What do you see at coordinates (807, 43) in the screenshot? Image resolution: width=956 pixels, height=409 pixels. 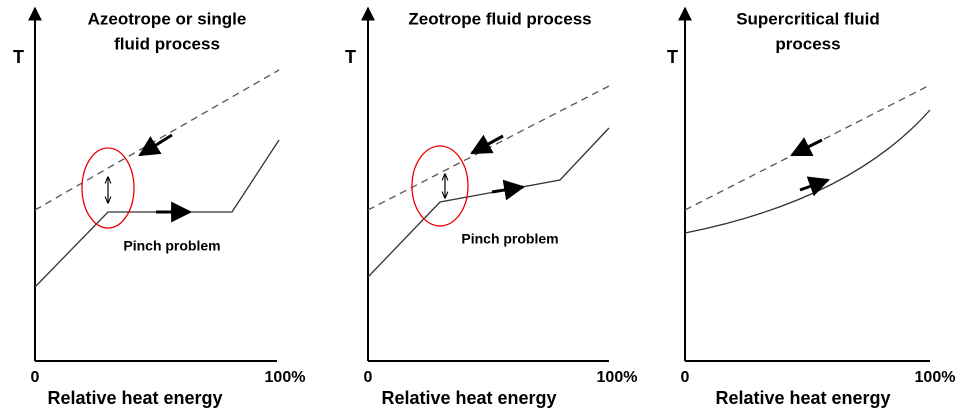 I see `title: process` at bounding box center [807, 43].